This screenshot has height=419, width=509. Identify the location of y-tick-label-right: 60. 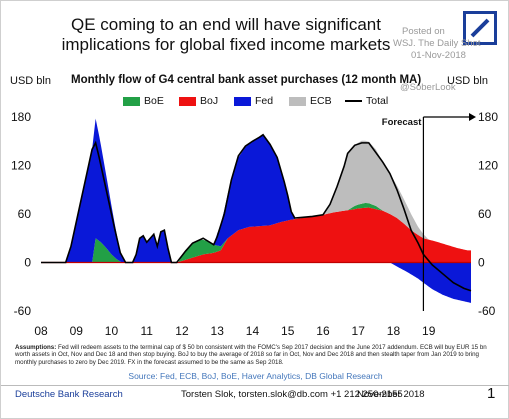
(485, 214).